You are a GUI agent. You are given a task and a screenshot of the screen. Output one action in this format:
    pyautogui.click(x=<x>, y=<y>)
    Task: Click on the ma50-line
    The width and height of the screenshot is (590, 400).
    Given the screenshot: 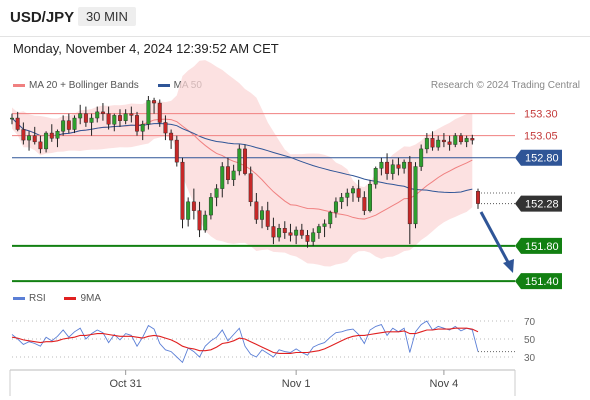 What is the action you would take?
    pyautogui.click(x=242, y=155)
    